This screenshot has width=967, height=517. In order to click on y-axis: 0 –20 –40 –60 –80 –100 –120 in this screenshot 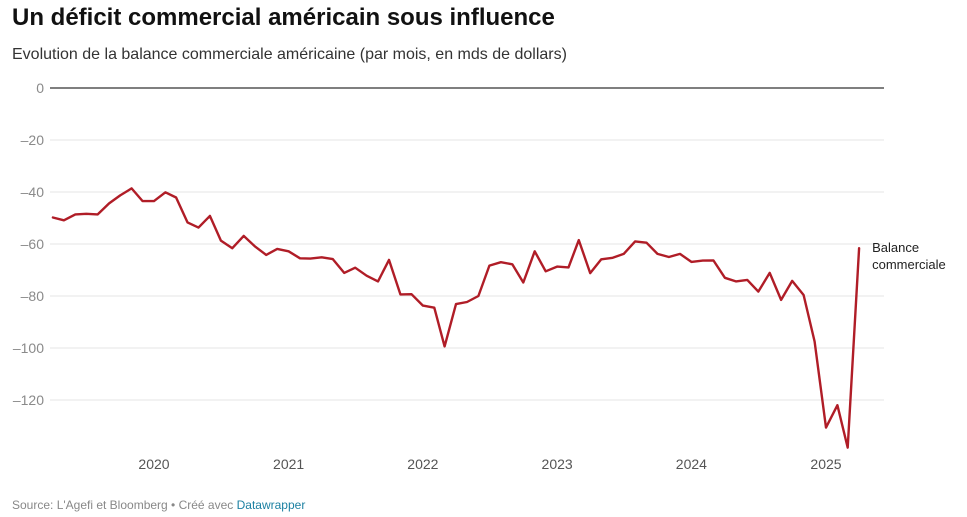, I will do `click(28, 244)`.